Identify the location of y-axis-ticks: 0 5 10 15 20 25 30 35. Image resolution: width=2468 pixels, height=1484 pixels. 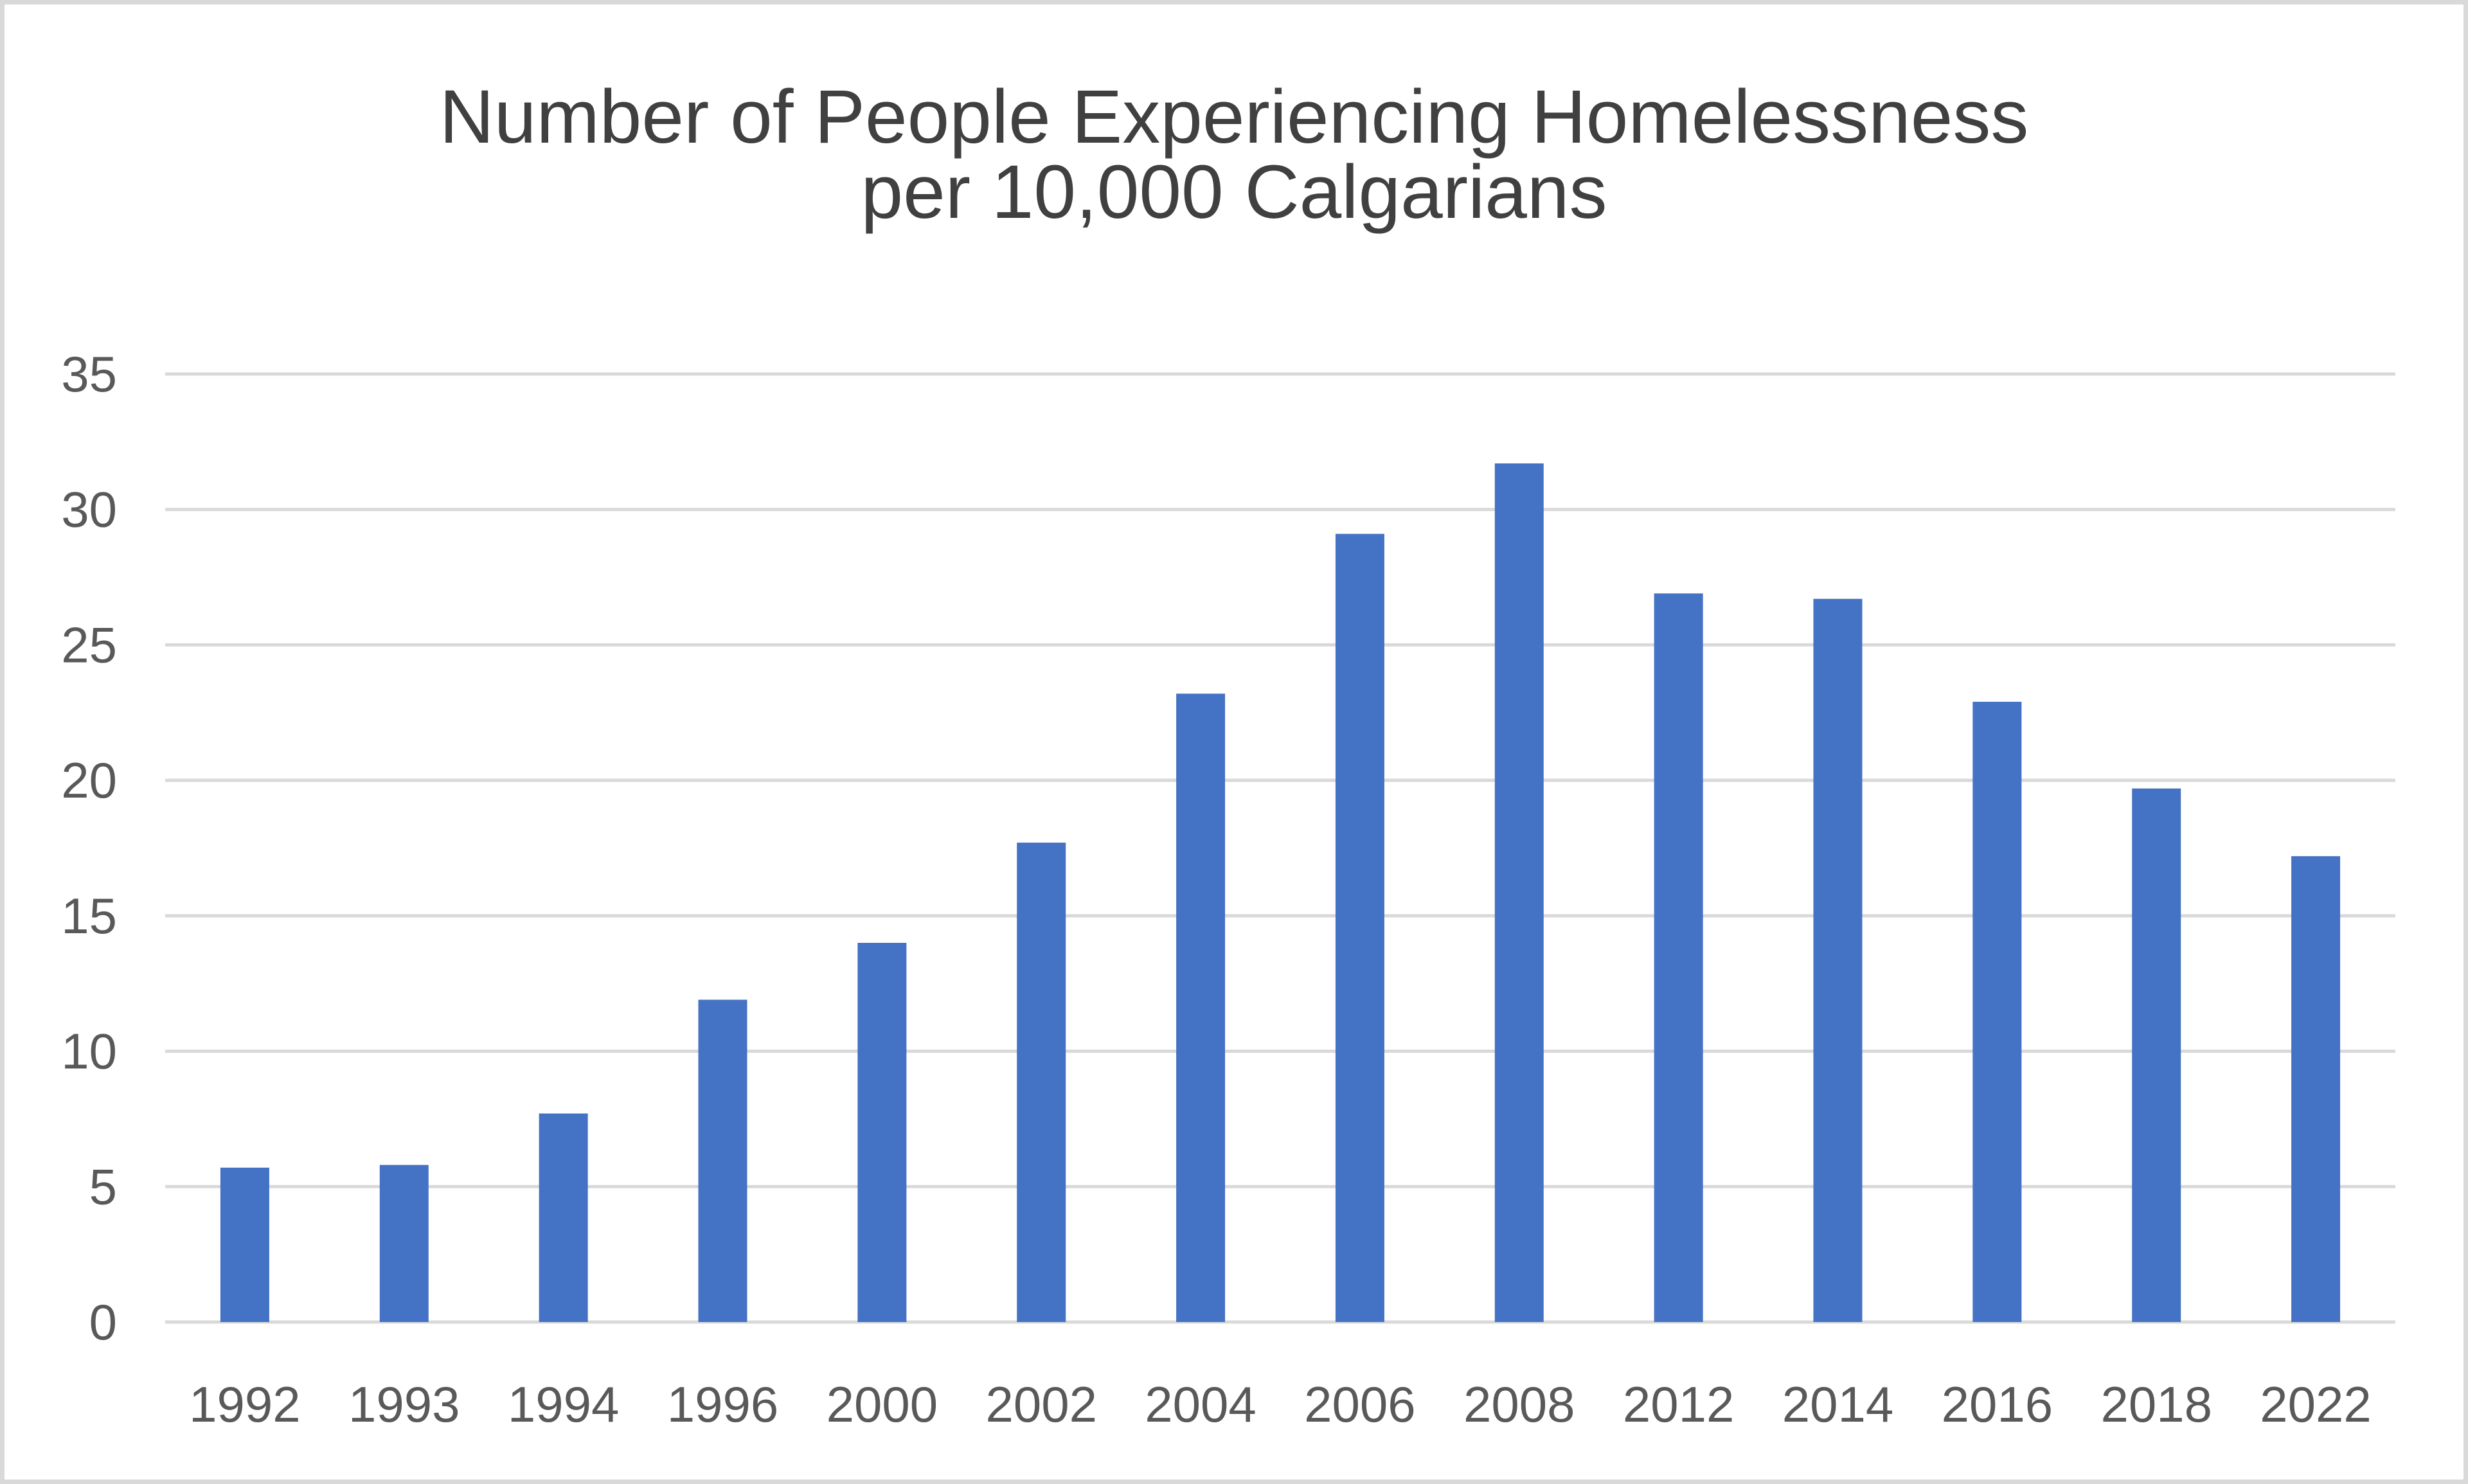
(89, 848).